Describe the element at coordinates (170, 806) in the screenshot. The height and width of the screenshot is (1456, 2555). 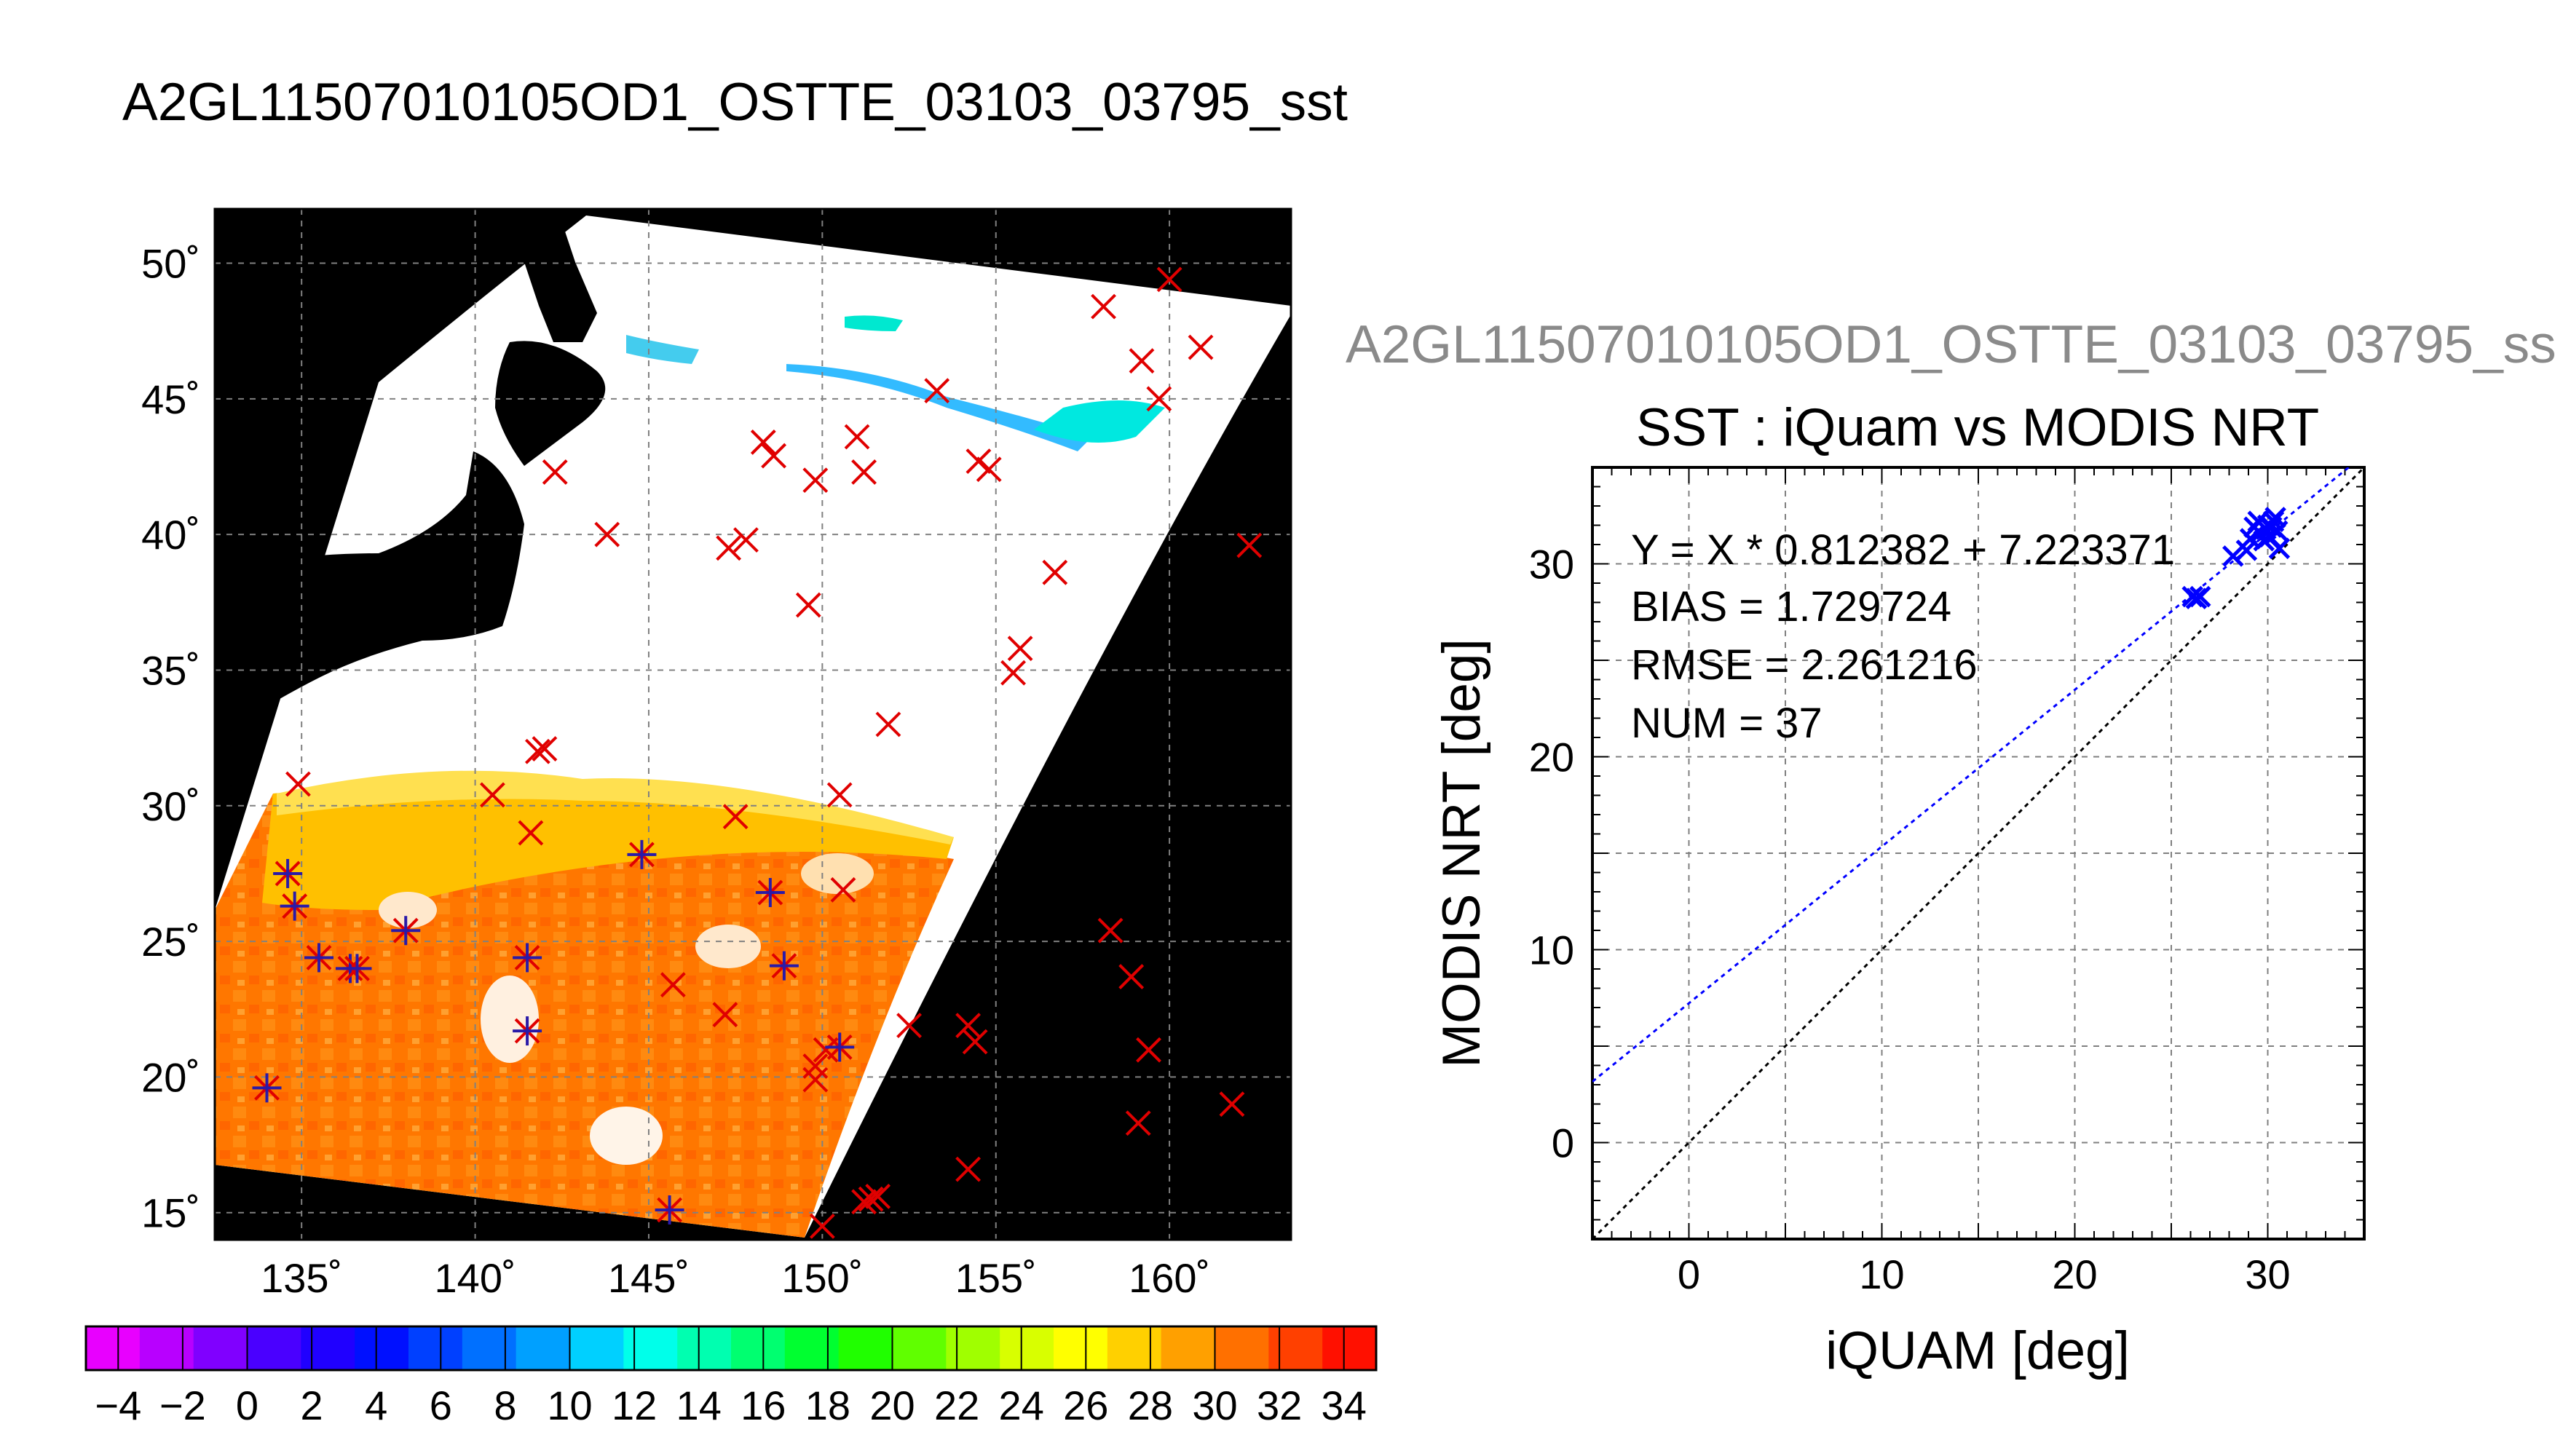
I see `map-ytick-label: 30˚` at that location.